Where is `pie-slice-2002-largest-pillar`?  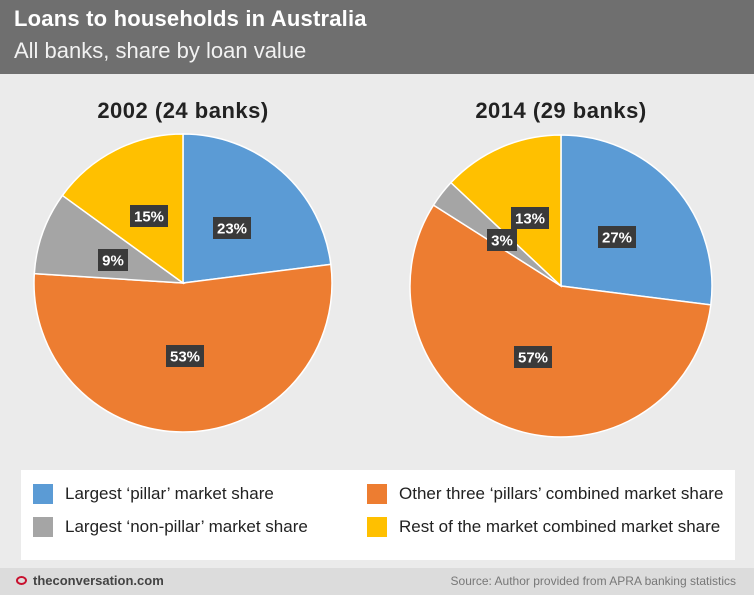
pie-slice-2002-largest-pillar is located at coordinates (257, 208).